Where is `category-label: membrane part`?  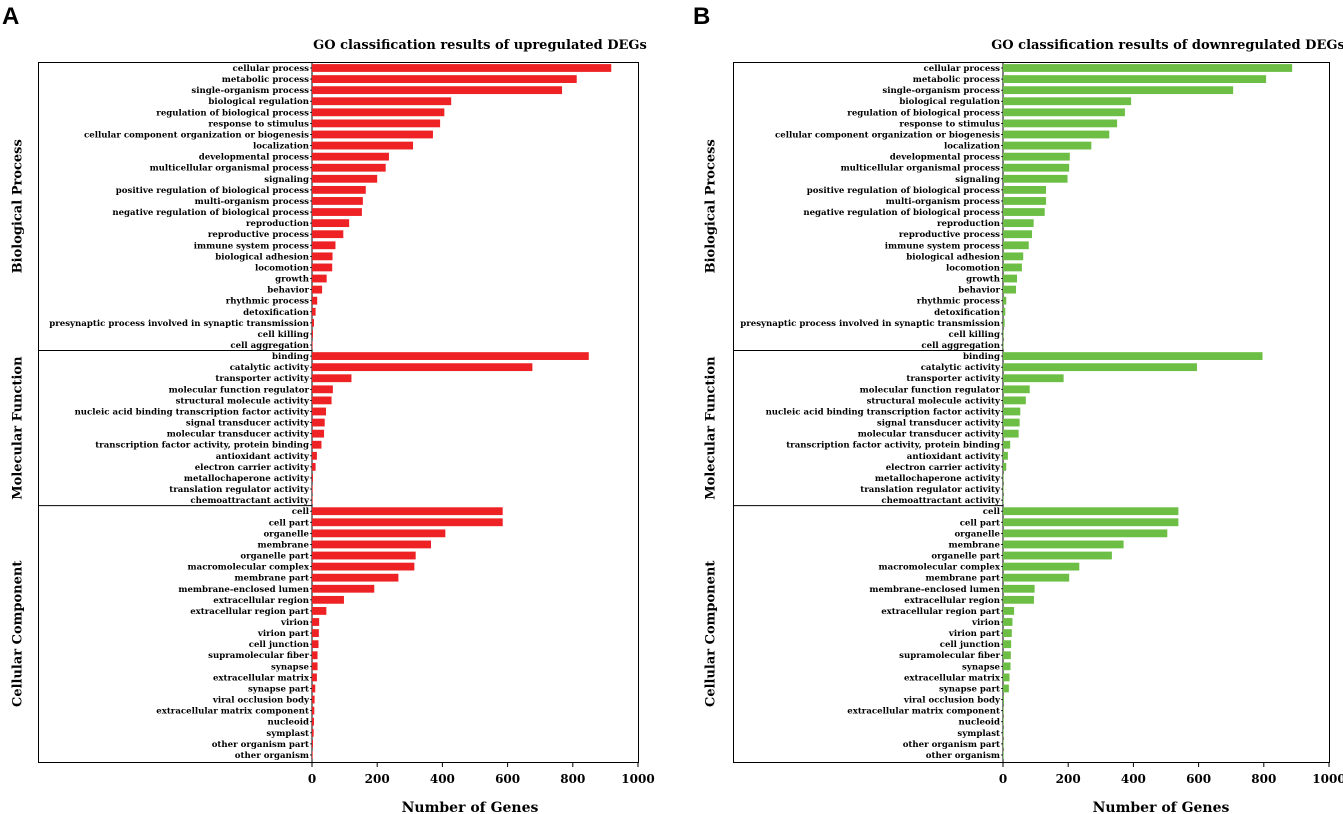
category-label: membrane part is located at coordinates (962, 579).